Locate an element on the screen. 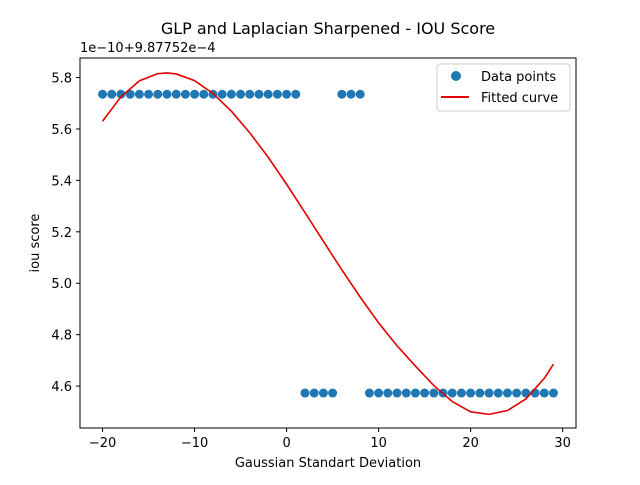  x-tick-label: 30 is located at coordinates (562, 443).